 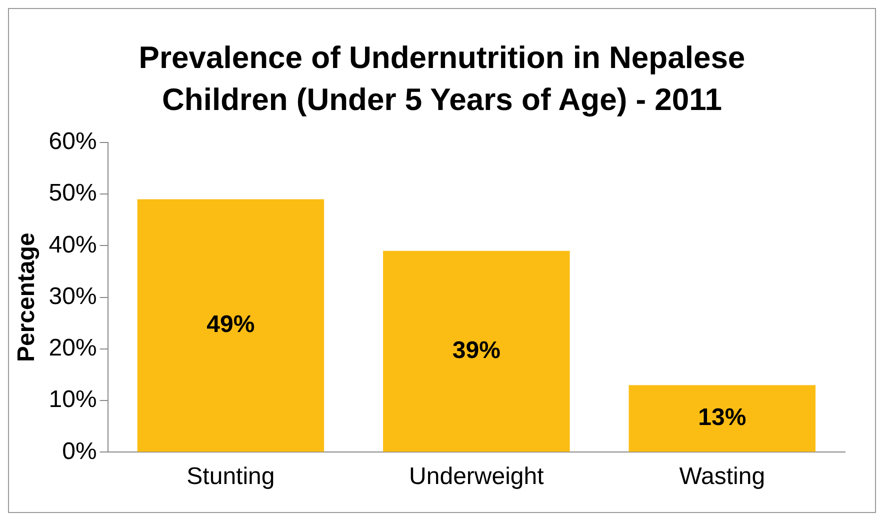 What do you see at coordinates (72, 244) in the screenshot?
I see `y-tick-label: 40%` at bounding box center [72, 244].